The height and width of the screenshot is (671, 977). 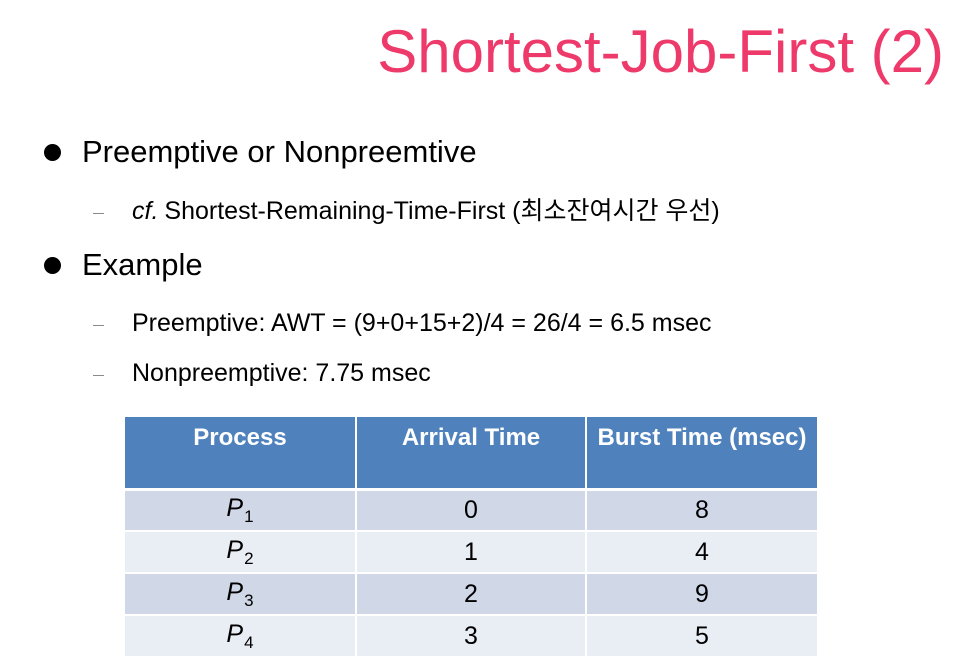 I want to click on table-row: P3 2 9, so click(x=471, y=594).